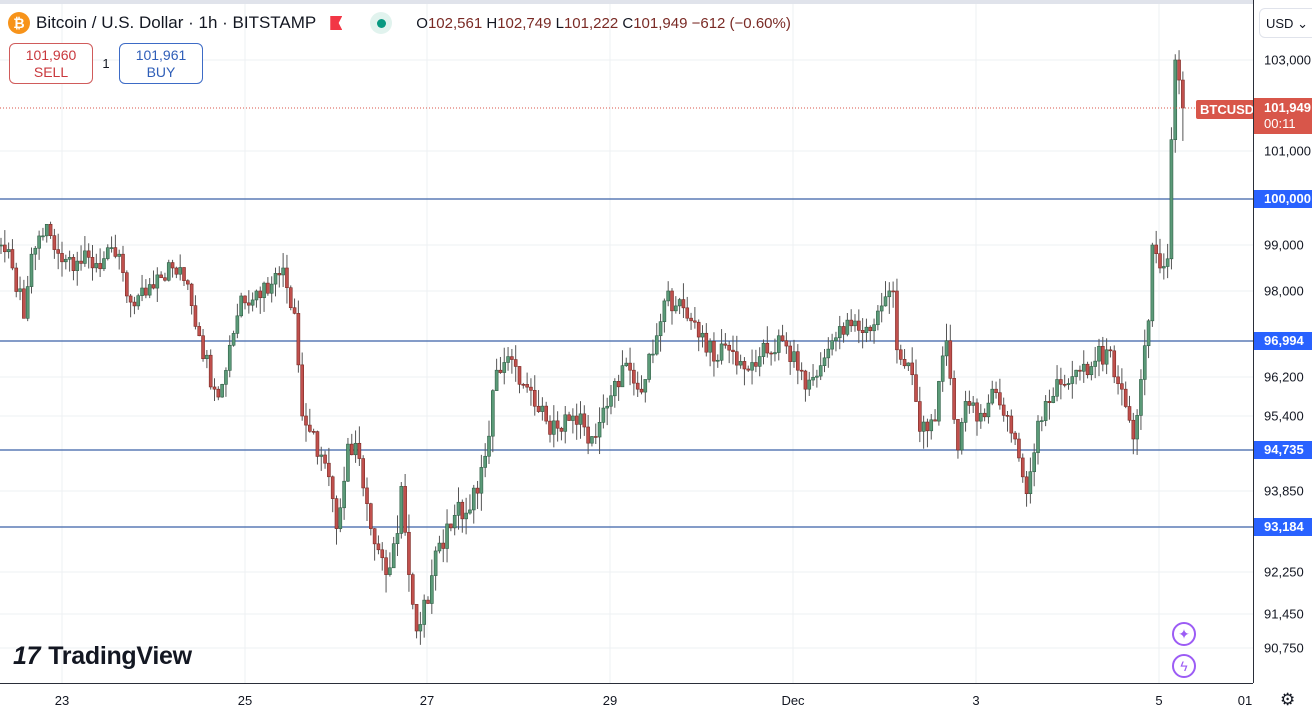  Describe the element at coordinates (161, 54) in the screenshot. I see `buy-price: 101,961` at that location.